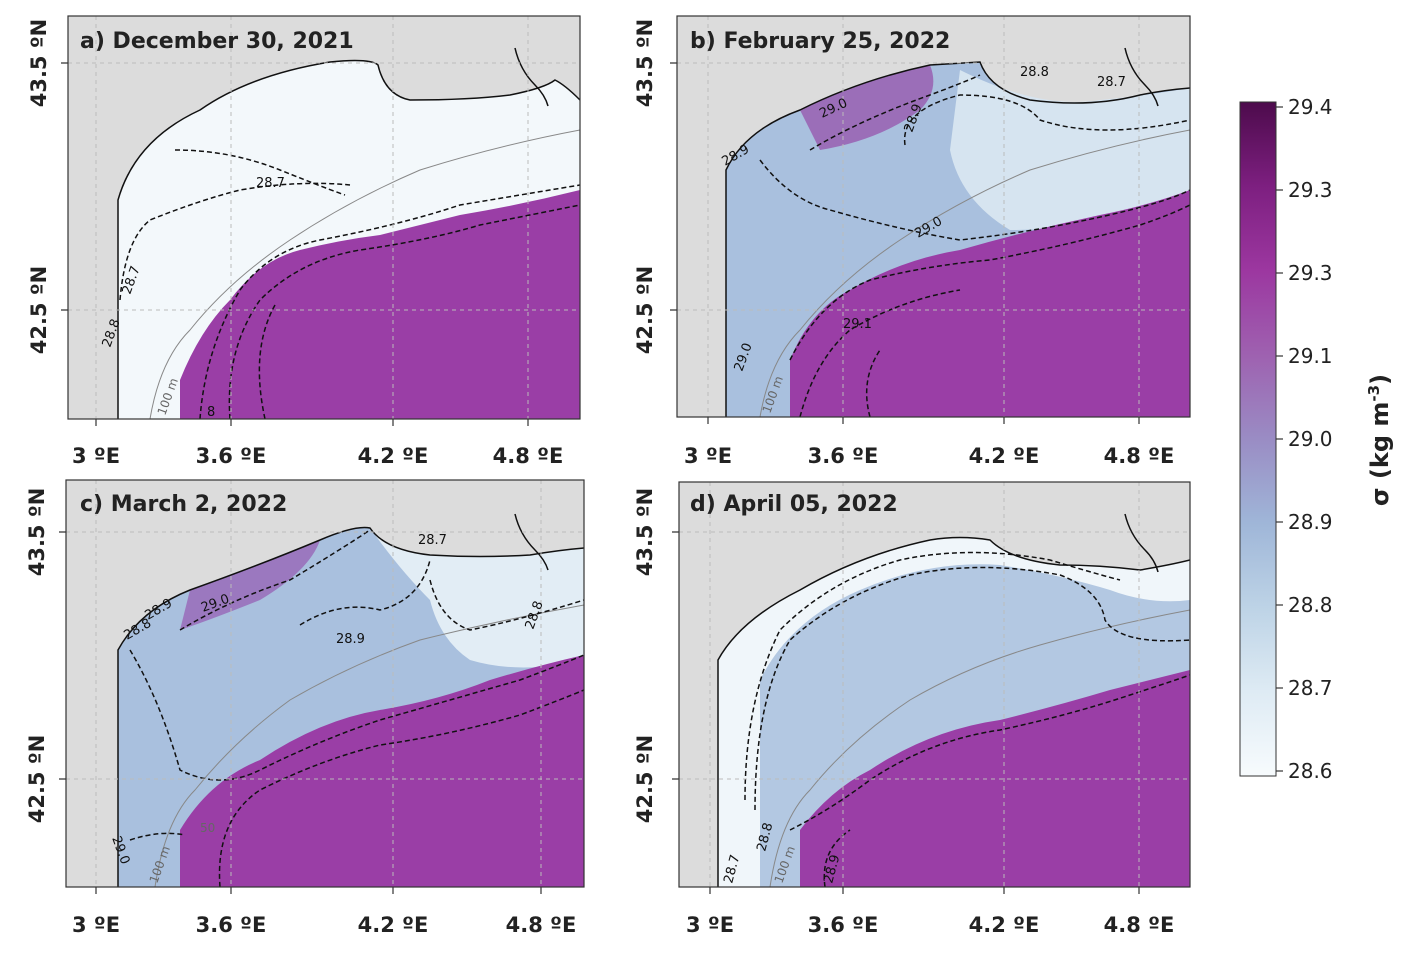 Image resolution: width=1412 pixels, height=957 pixels. I want to click on contour-label: 28.8, so click(765, 837).